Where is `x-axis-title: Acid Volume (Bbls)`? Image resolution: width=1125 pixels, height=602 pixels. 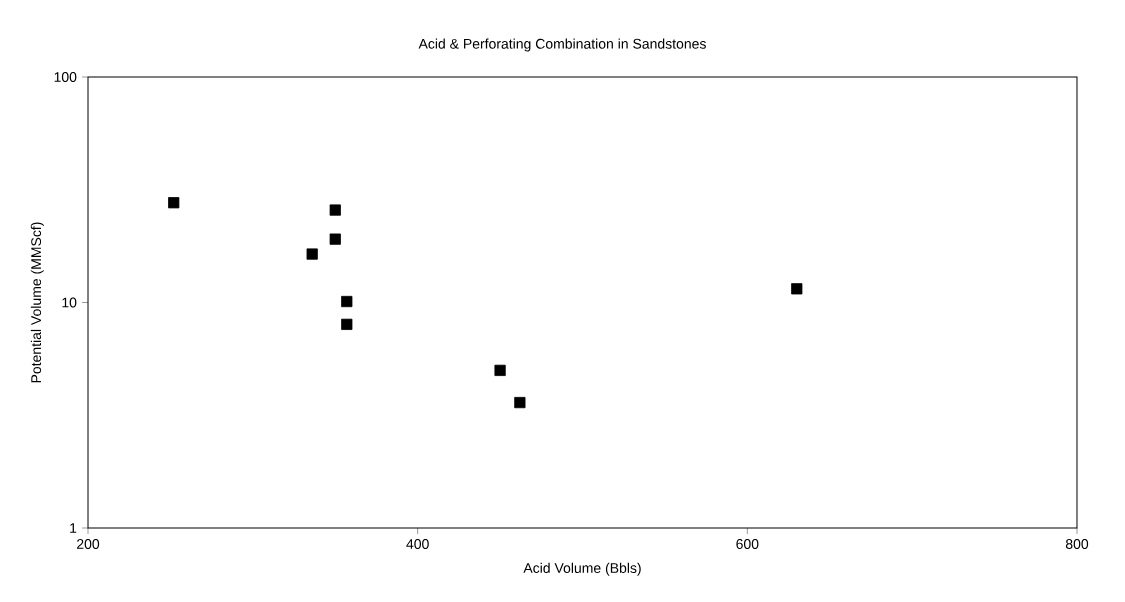 x-axis-title: Acid Volume (Bbls) is located at coordinates (582, 569).